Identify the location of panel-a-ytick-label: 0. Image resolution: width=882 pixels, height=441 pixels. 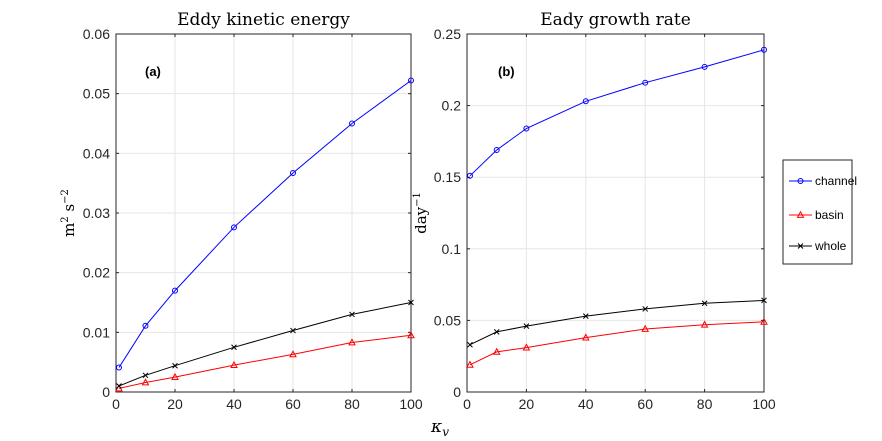
(106, 392).